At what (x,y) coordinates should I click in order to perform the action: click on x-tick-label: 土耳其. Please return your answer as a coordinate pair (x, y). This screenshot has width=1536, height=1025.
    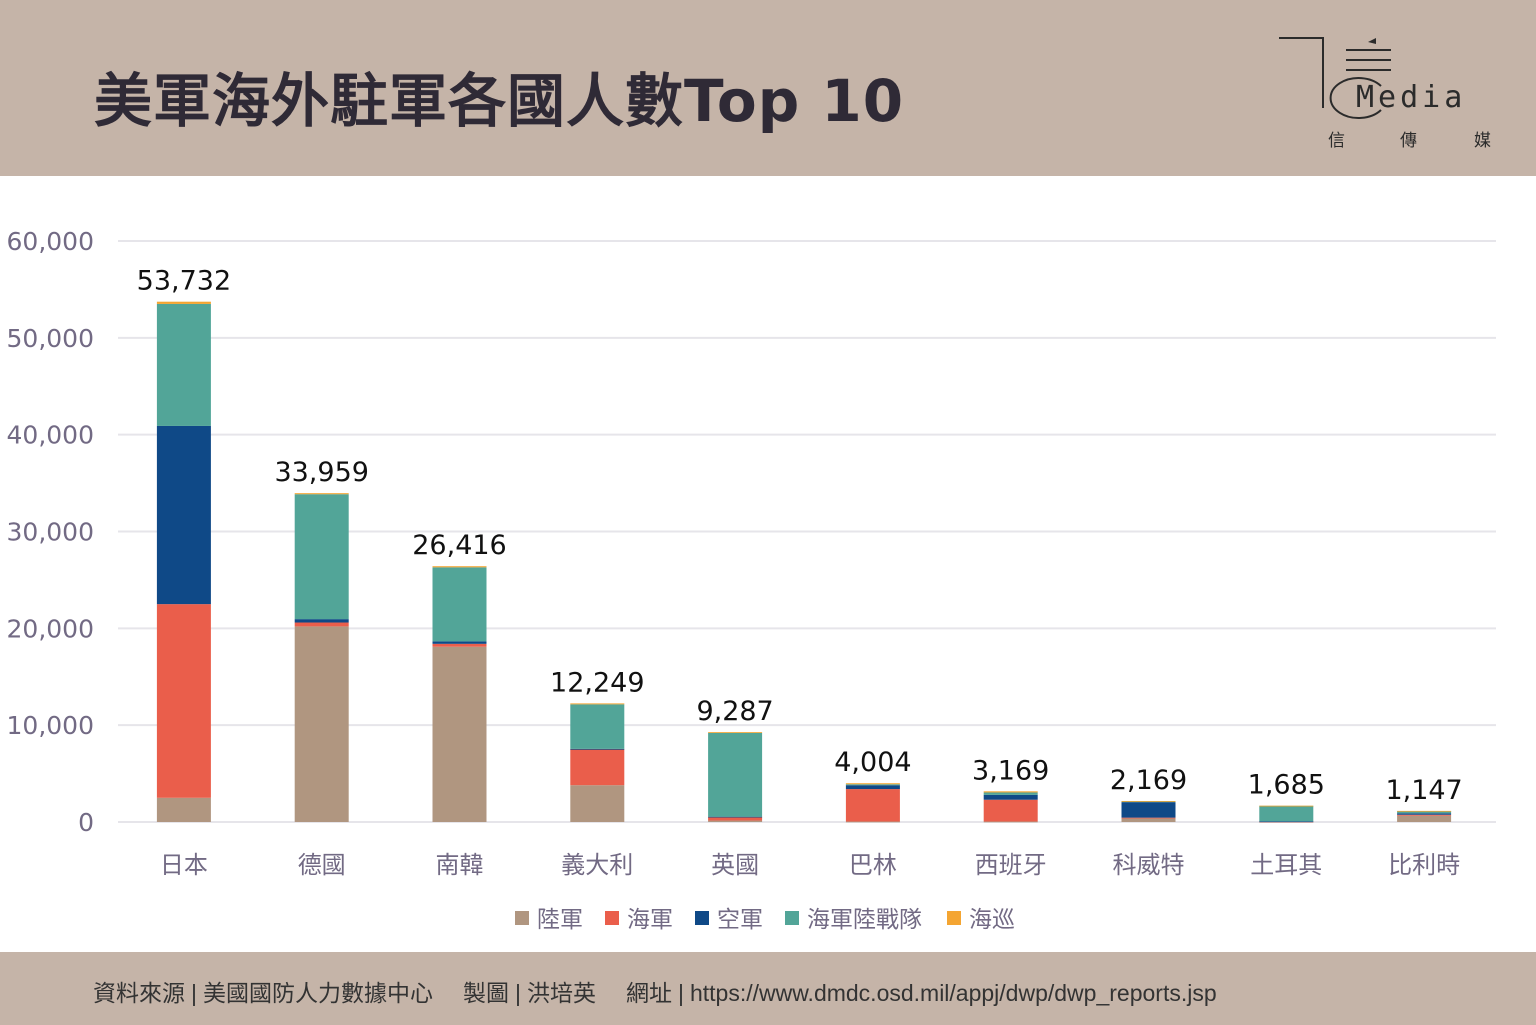
    Looking at the image, I should click on (1286, 865).